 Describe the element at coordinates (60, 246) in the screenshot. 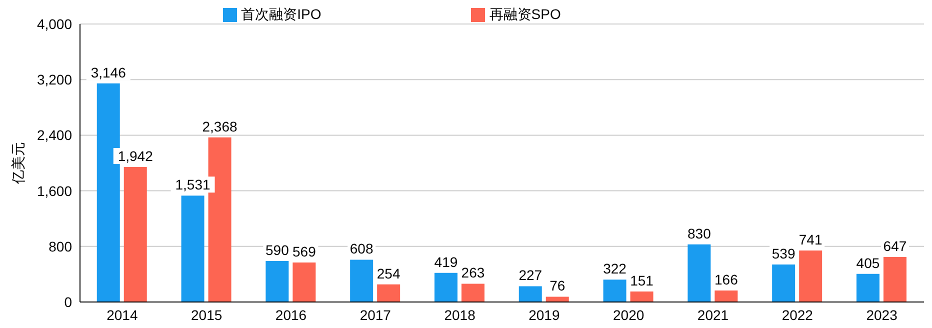

I see `y-tick-label: 800` at that location.